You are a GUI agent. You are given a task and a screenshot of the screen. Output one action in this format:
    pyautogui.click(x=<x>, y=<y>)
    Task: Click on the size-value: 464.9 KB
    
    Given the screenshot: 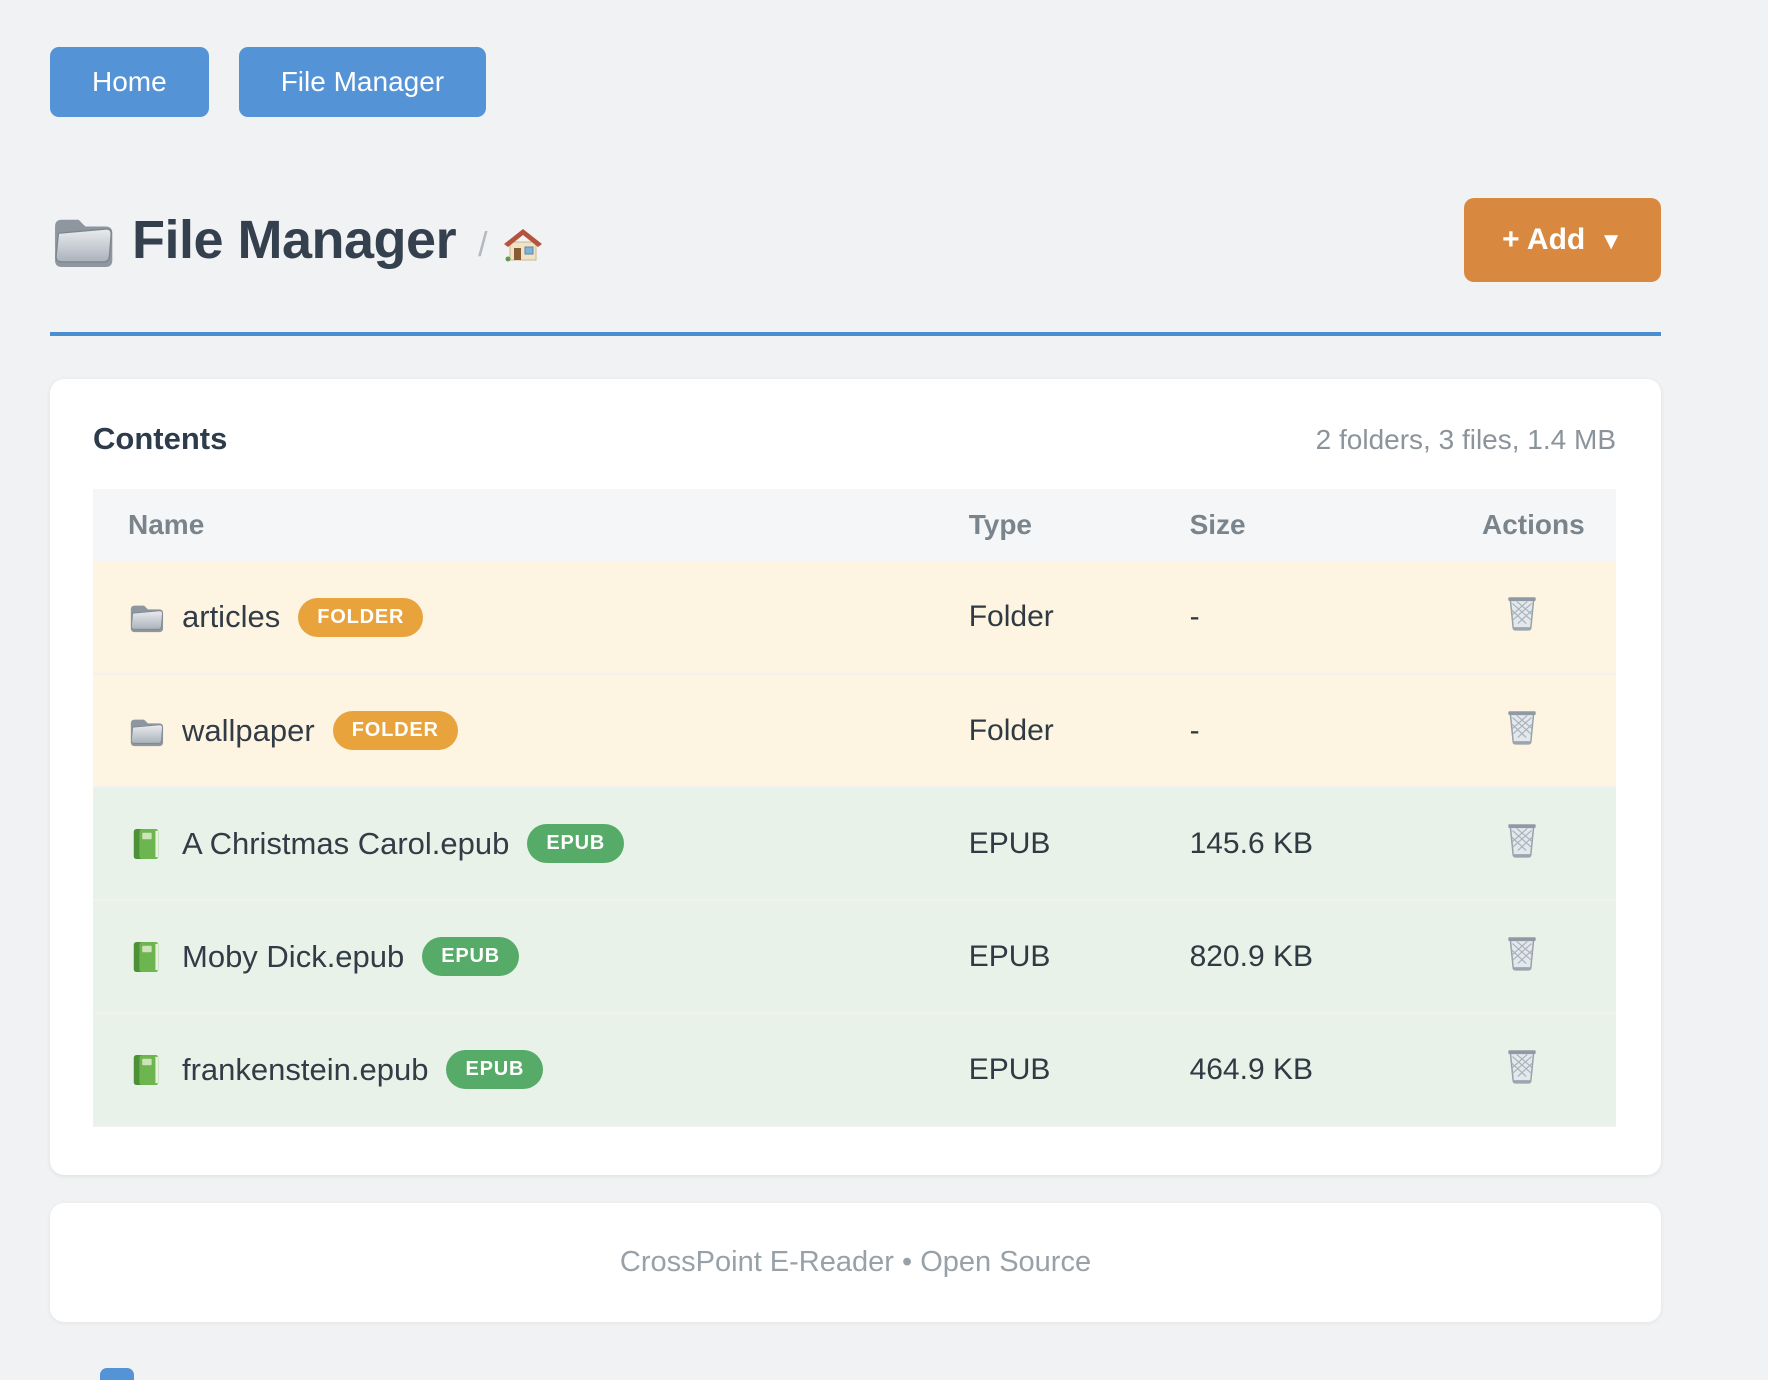 What is the action you would take?
    pyautogui.click(x=1335, y=1070)
    